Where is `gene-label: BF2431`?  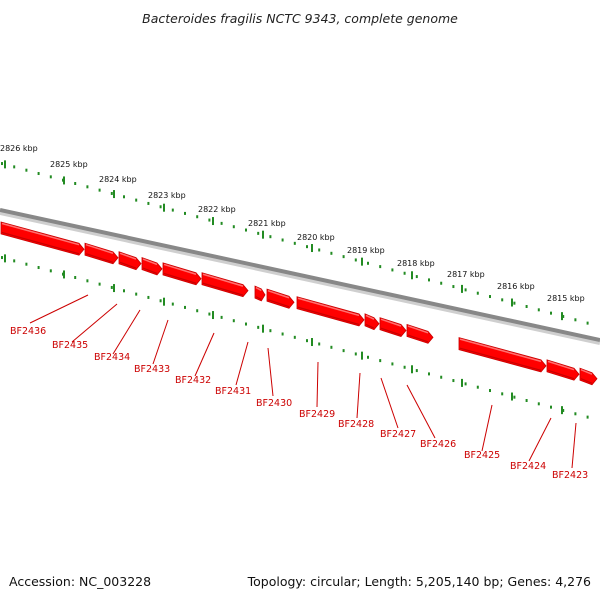 gene-label: BF2431 is located at coordinates (233, 391).